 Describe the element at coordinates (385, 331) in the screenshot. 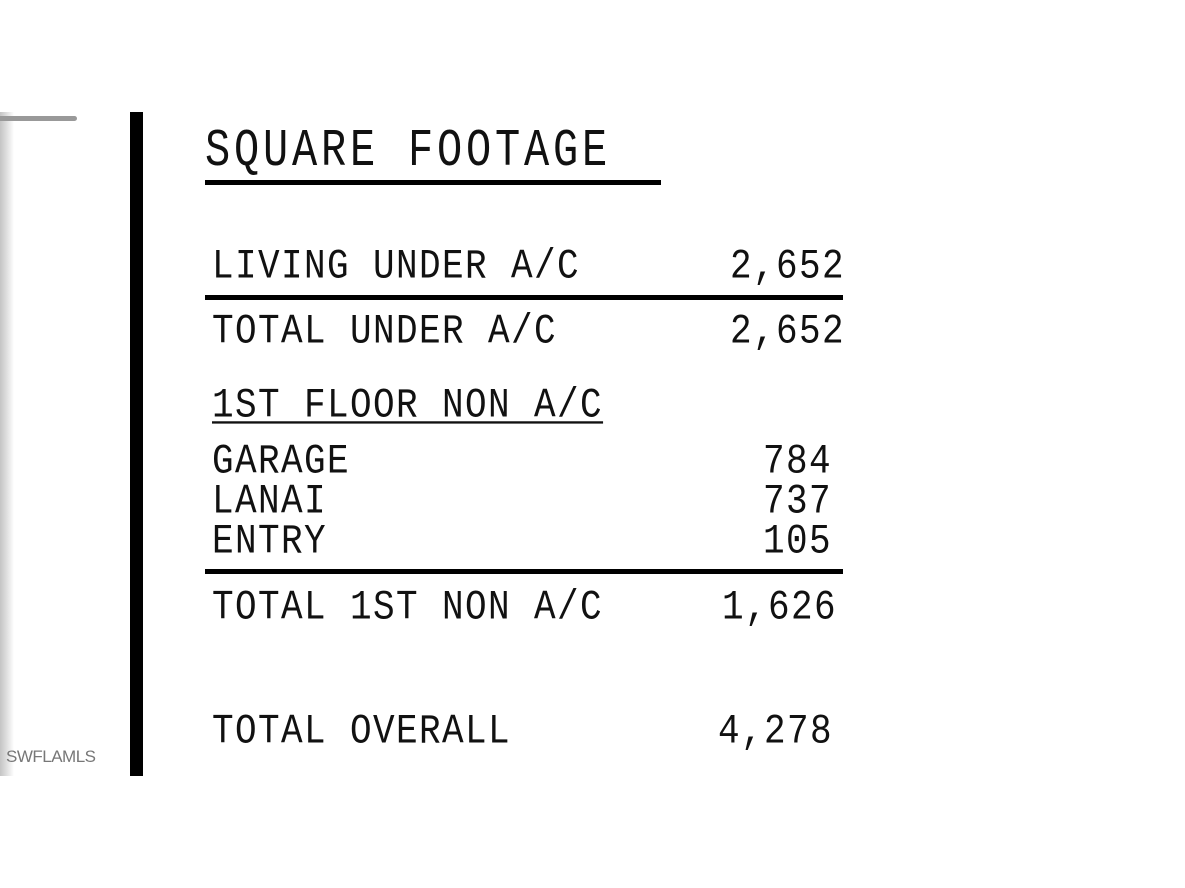

I see `total-under-label: TOTAL UNDER A/C` at that location.